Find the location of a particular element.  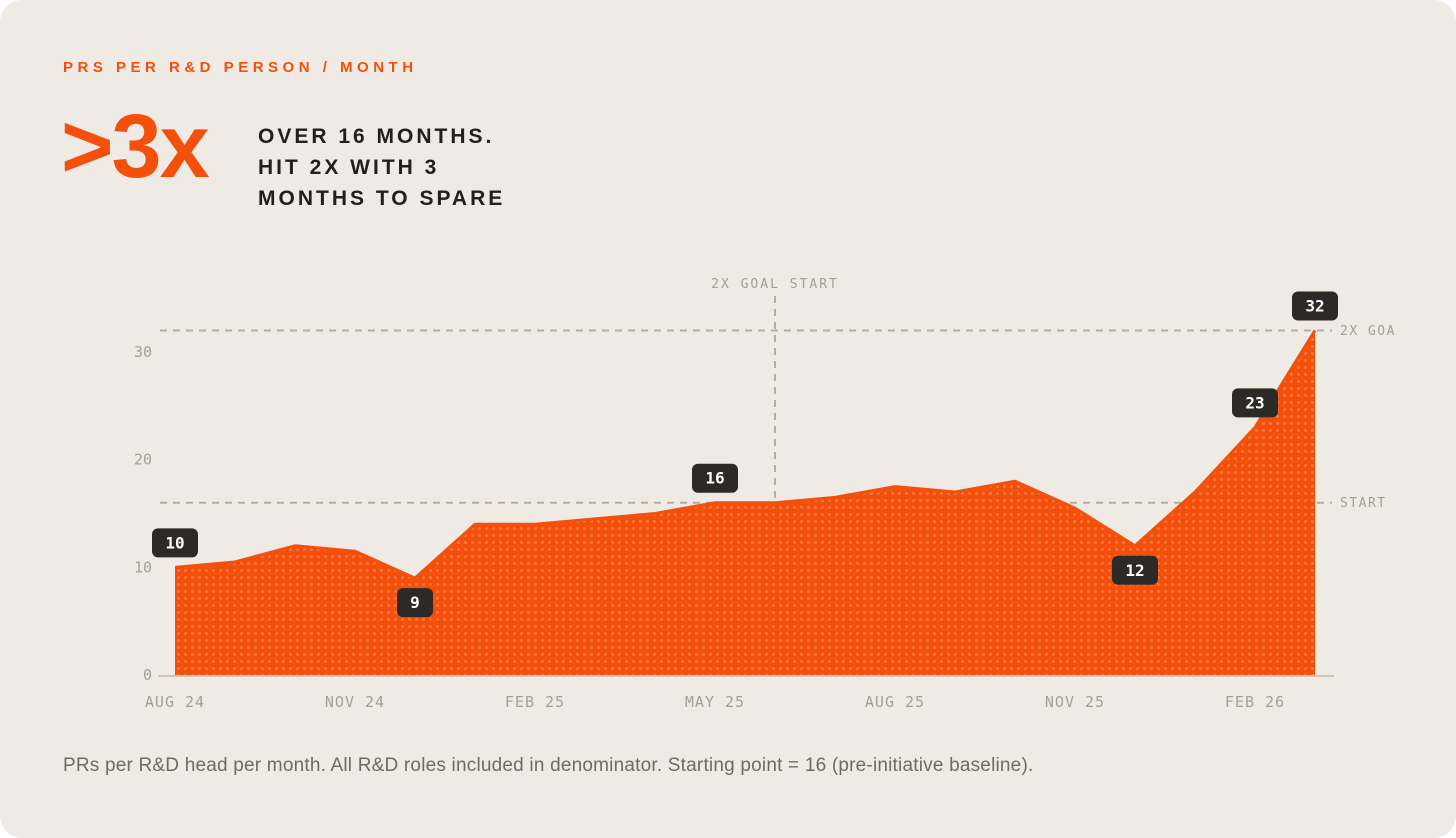

point-label-value: 9 is located at coordinates (415, 602).